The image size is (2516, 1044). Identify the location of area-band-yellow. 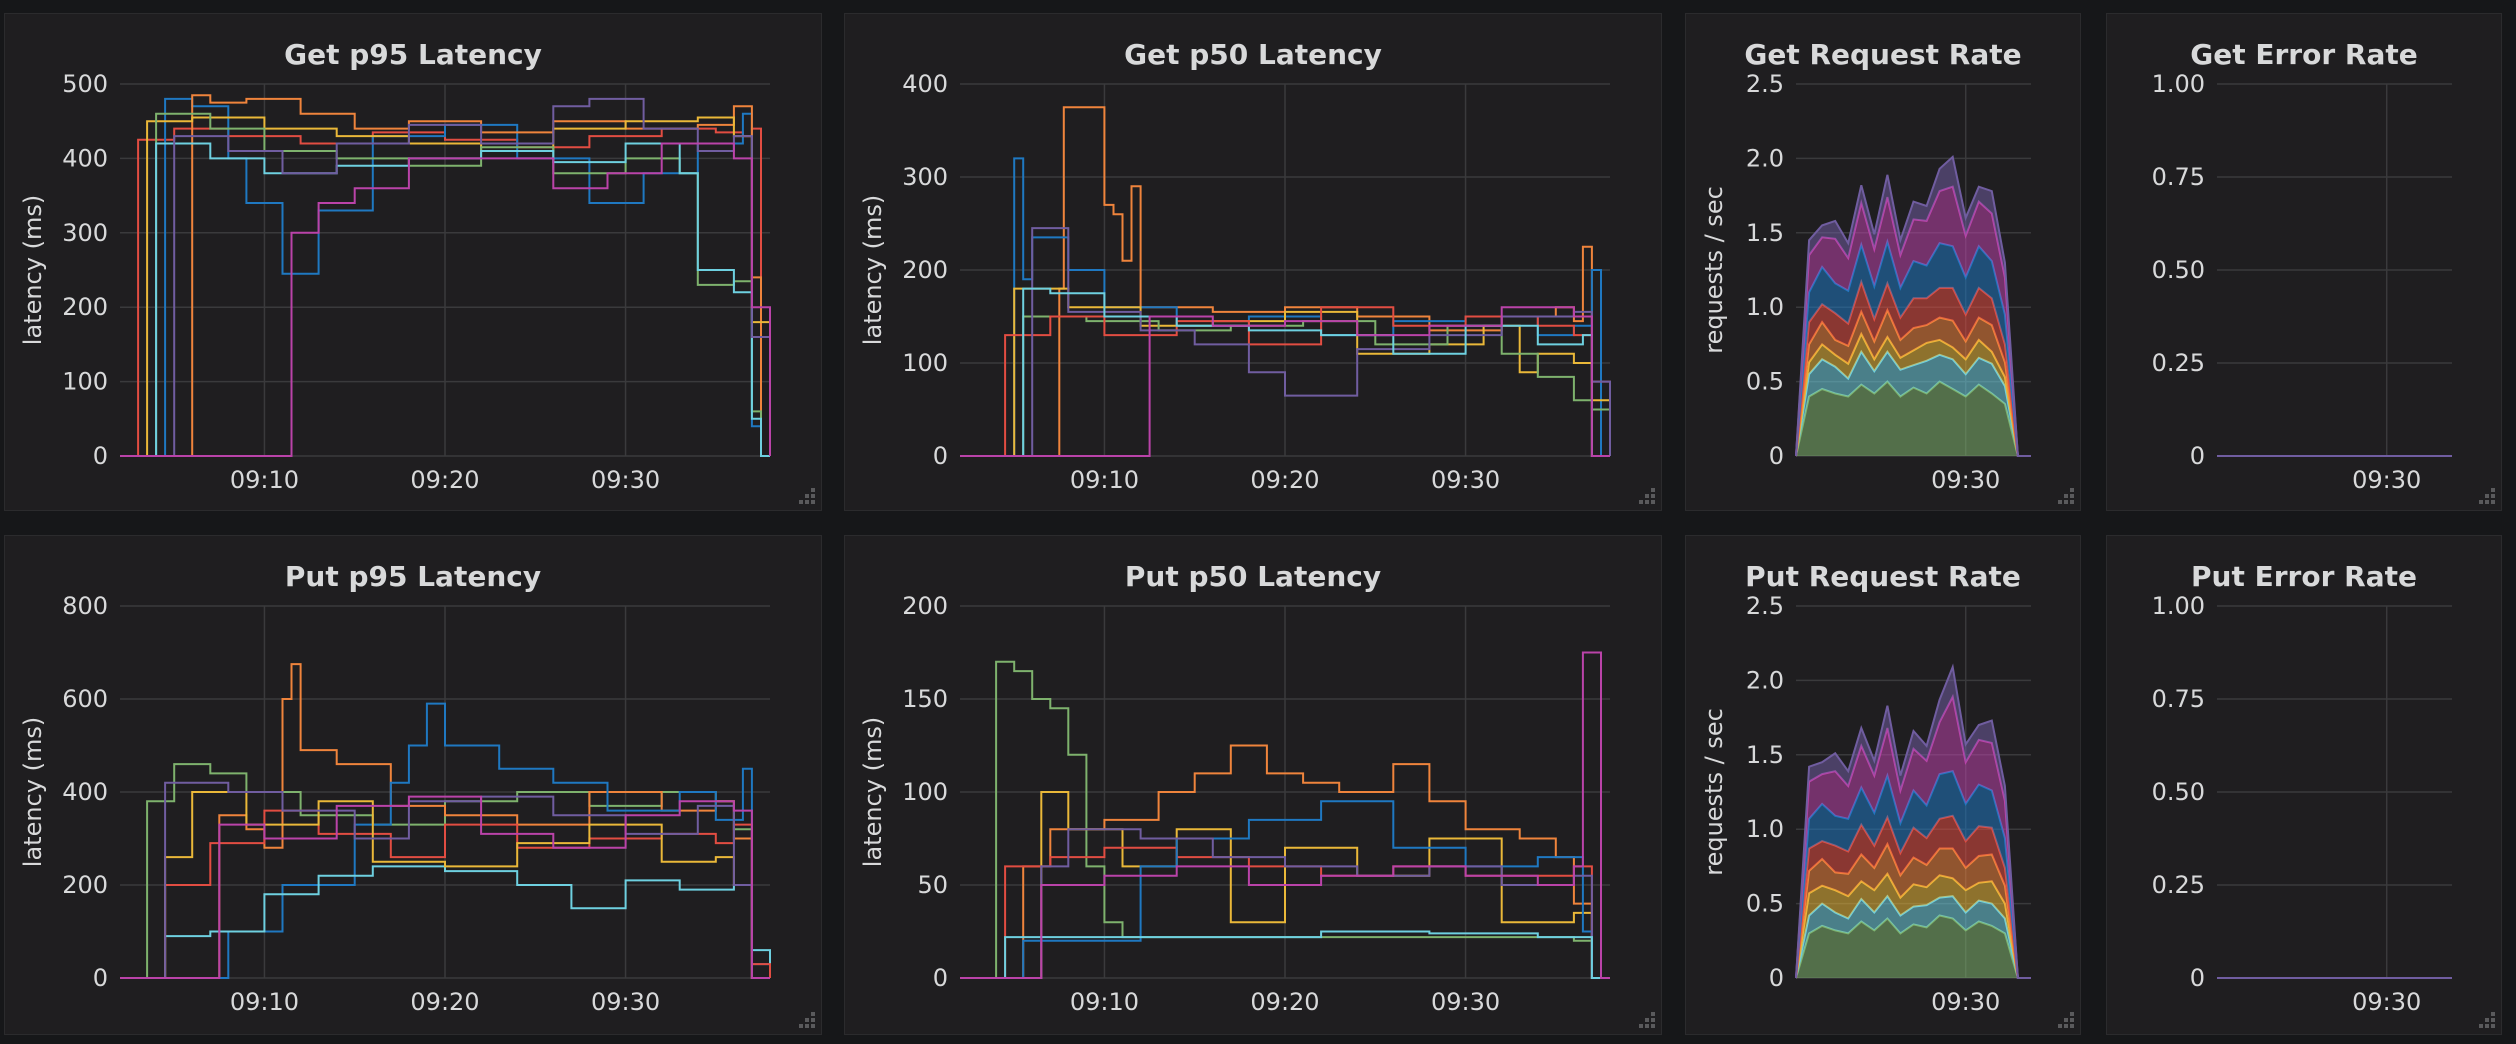
(1913, 925).